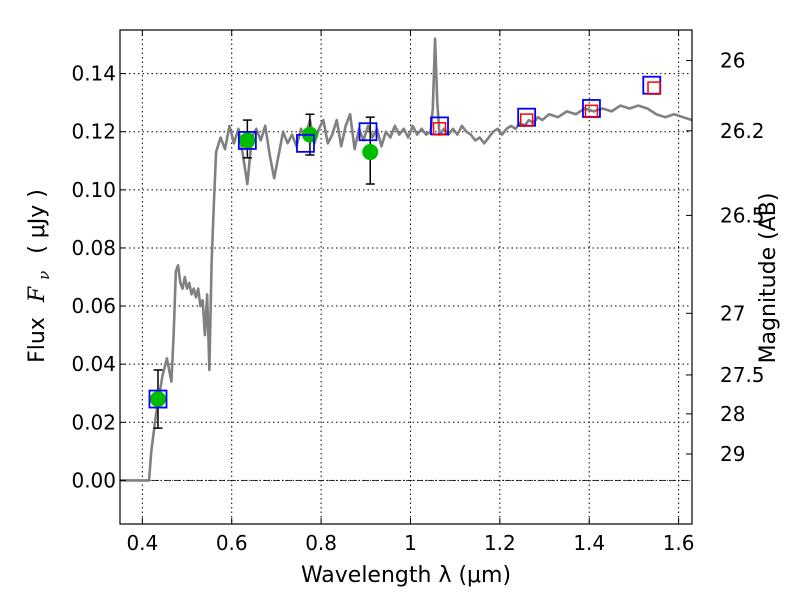 This screenshot has width=800, height=600. I want to click on y2-axis-title: Magnitude (AB), so click(768, 278).